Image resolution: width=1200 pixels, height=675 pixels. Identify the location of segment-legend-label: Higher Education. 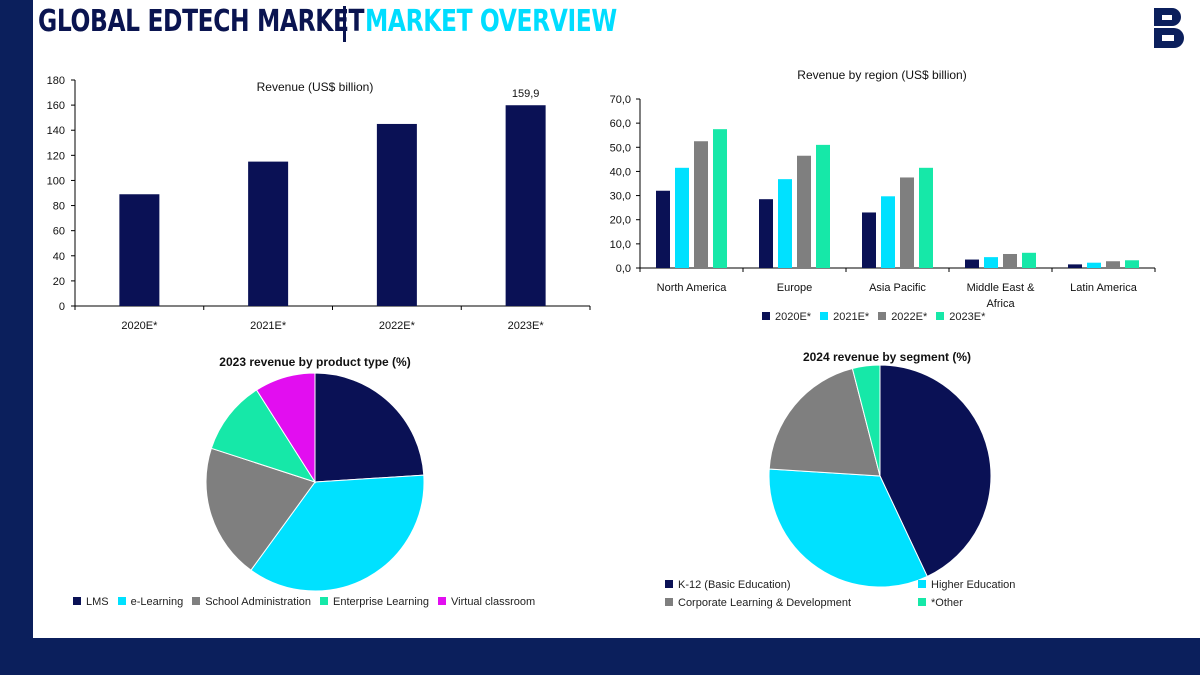
(973, 585).